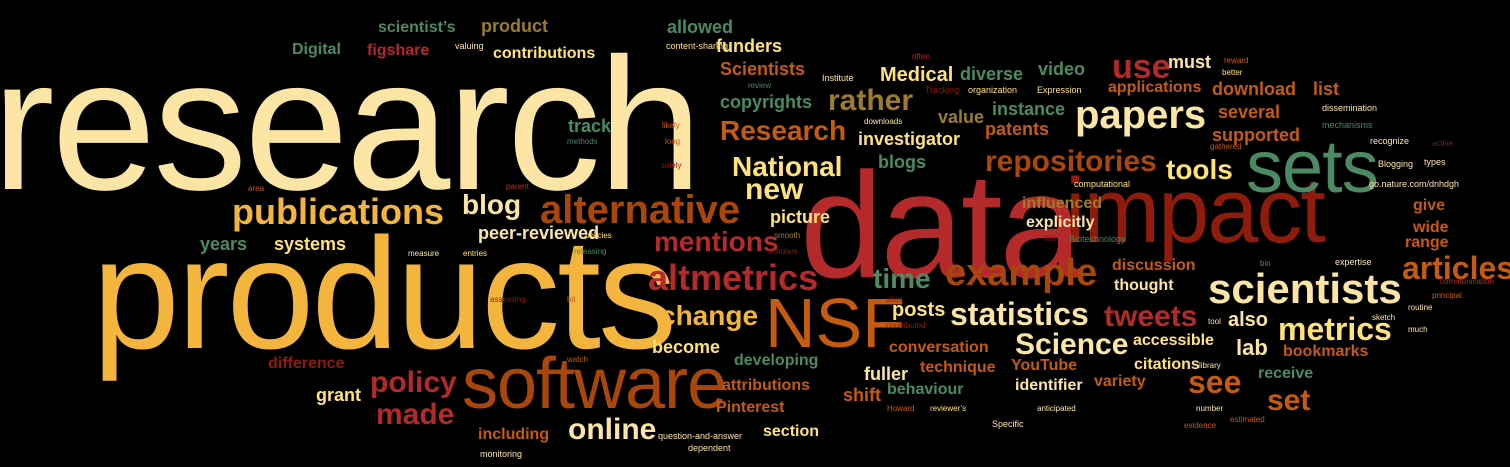  Describe the element at coordinates (700, 27) in the screenshot. I see `word-allowed: allowed` at that location.